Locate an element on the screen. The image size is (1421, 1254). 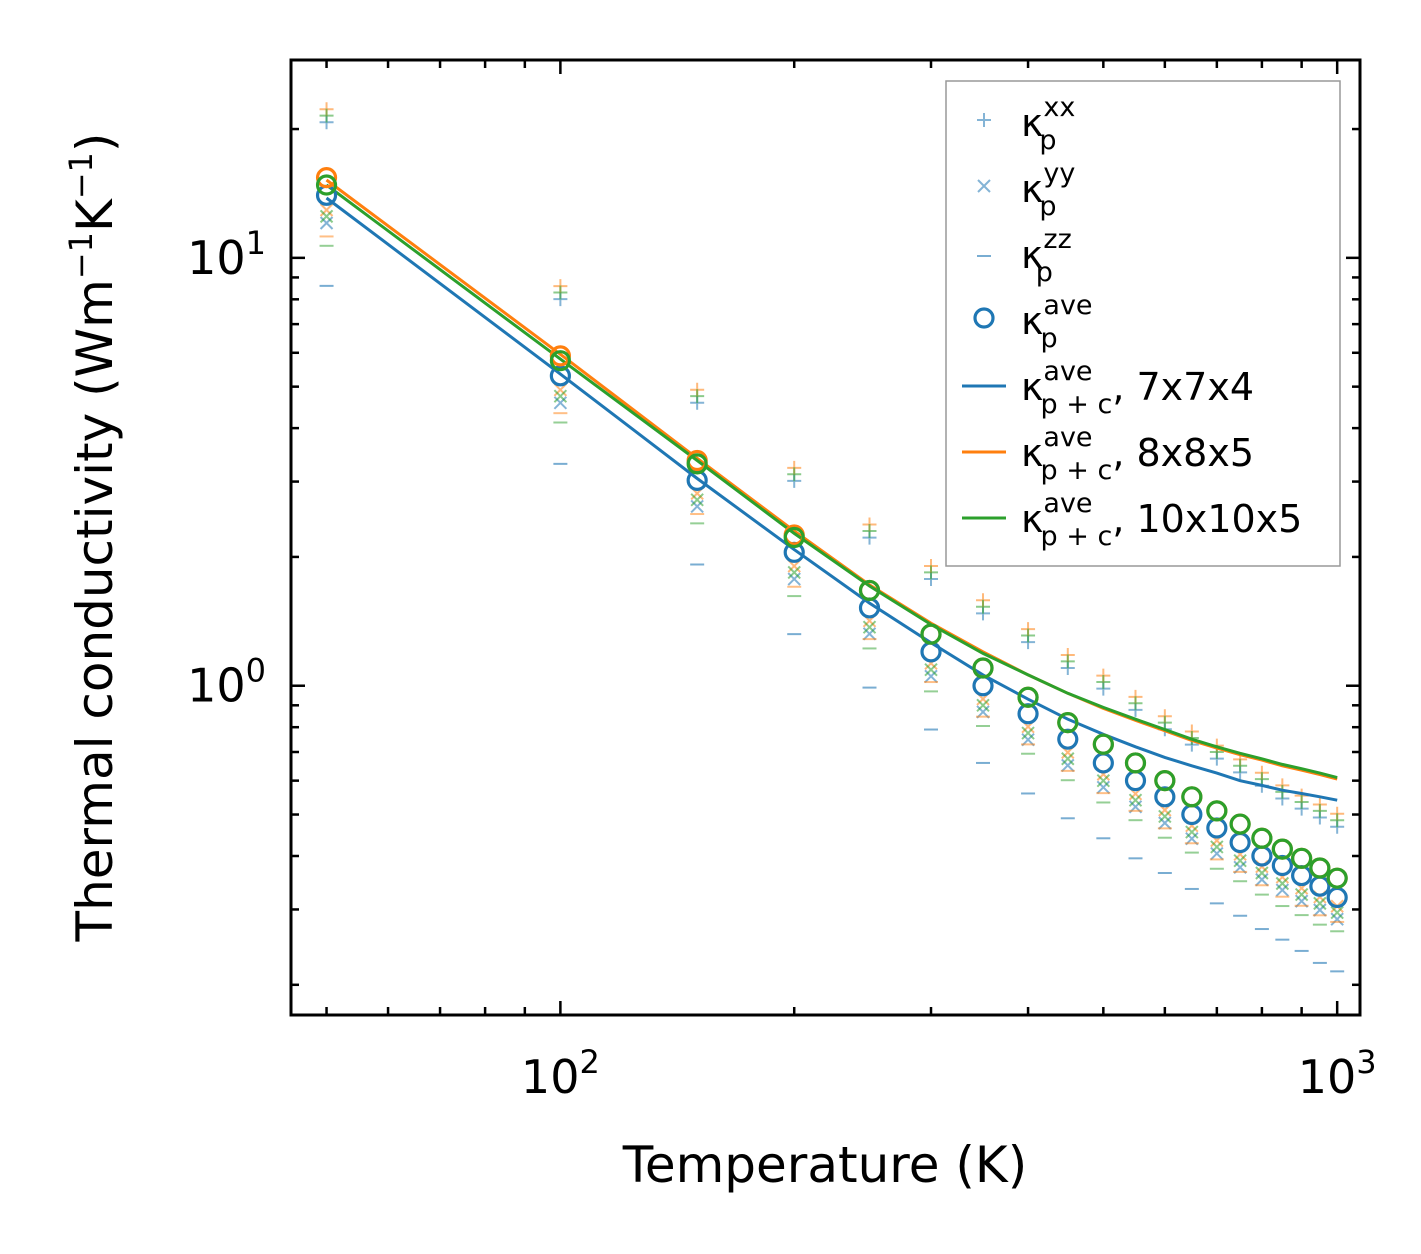
legend-plus-marker is located at coordinates (984, 120).